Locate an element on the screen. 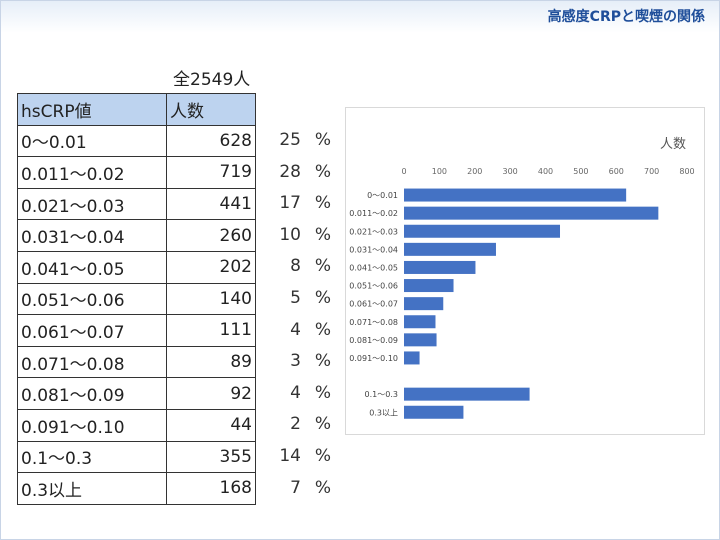 This screenshot has width=720, height=540. percent-value: 5 is located at coordinates (295, 297).